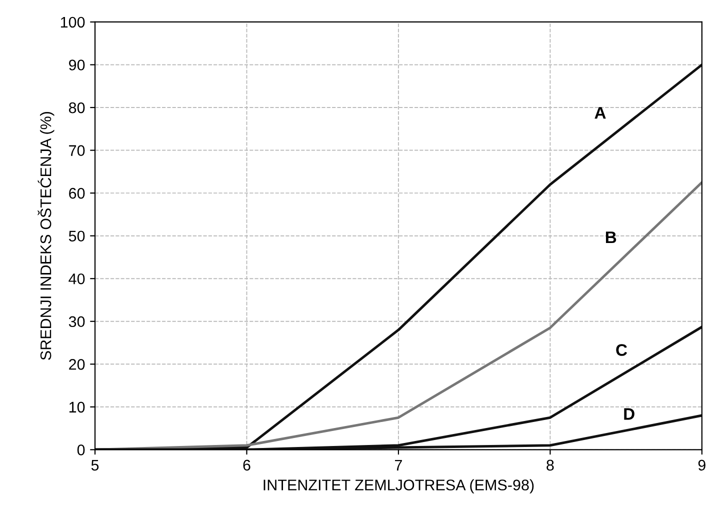 The width and height of the screenshot is (709, 511). I want to click on x-tick-label: 6, so click(246, 465).